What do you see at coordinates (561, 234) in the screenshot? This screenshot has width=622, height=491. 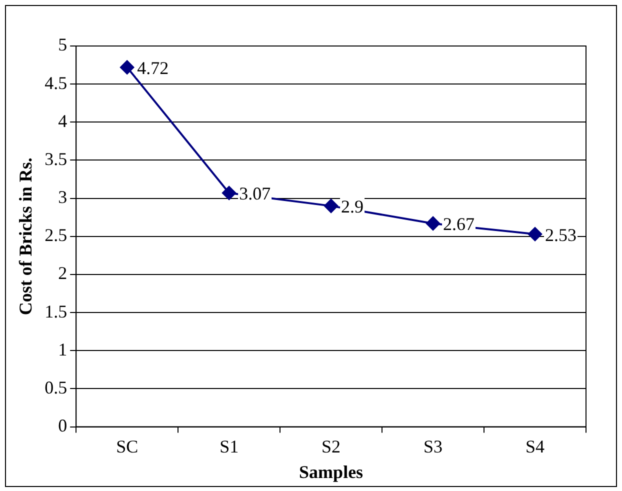 I see `data-label: 2.53` at bounding box center [561, 234].